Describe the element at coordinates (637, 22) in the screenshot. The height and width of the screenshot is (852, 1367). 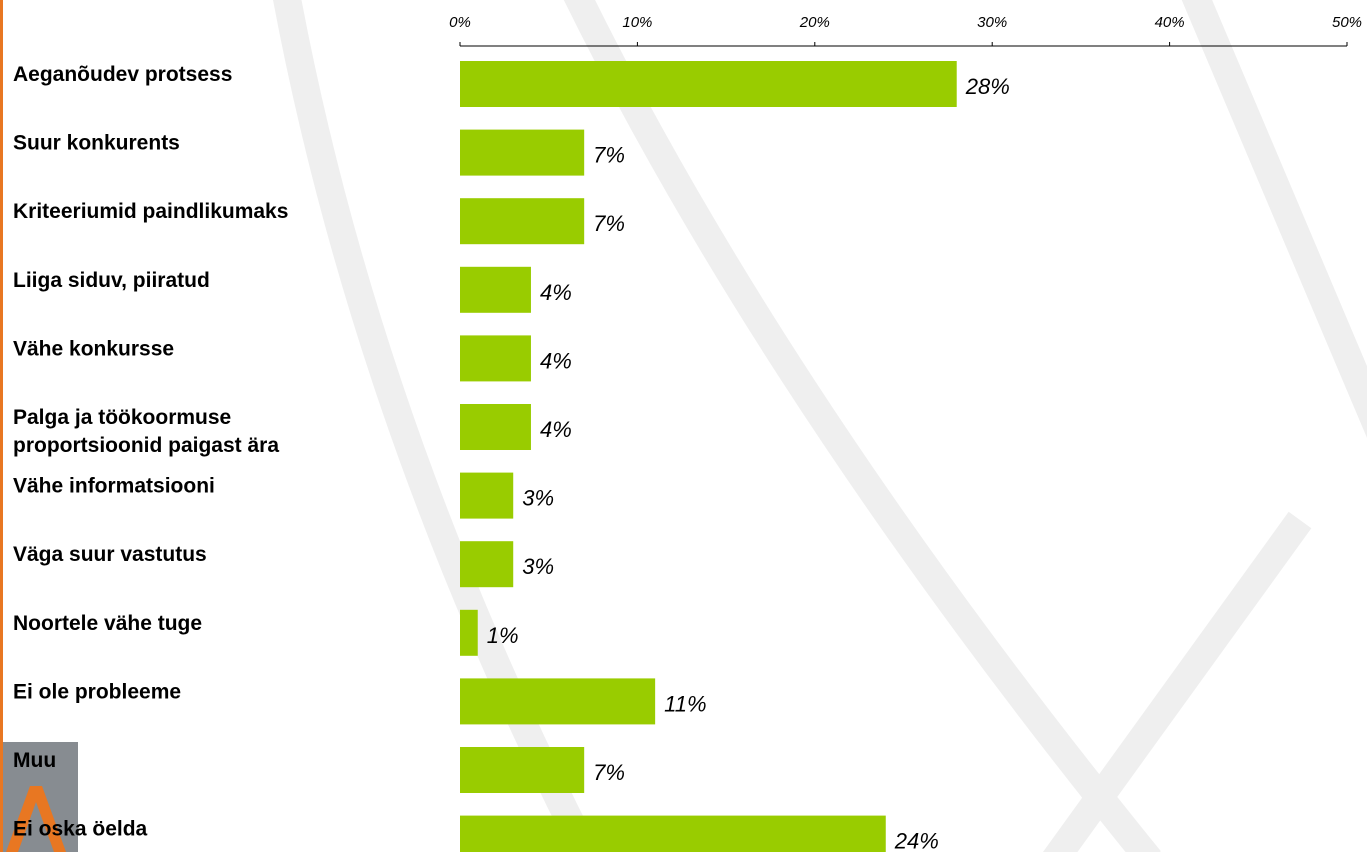
I see `x-tick-label: 10%` at that location.